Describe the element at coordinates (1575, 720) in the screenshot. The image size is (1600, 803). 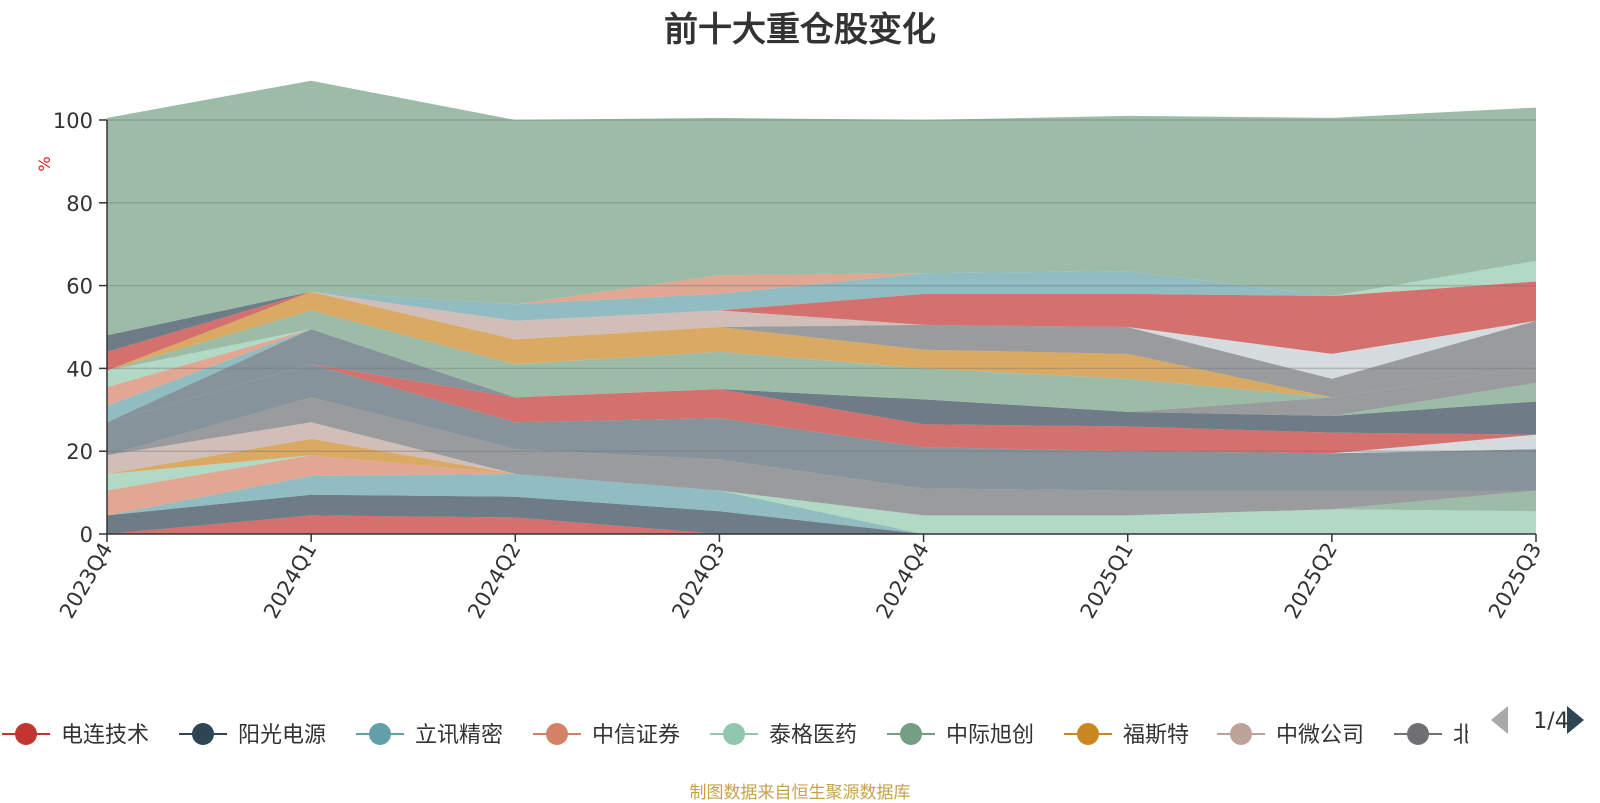
I see `legend-next-page-button` at that location.